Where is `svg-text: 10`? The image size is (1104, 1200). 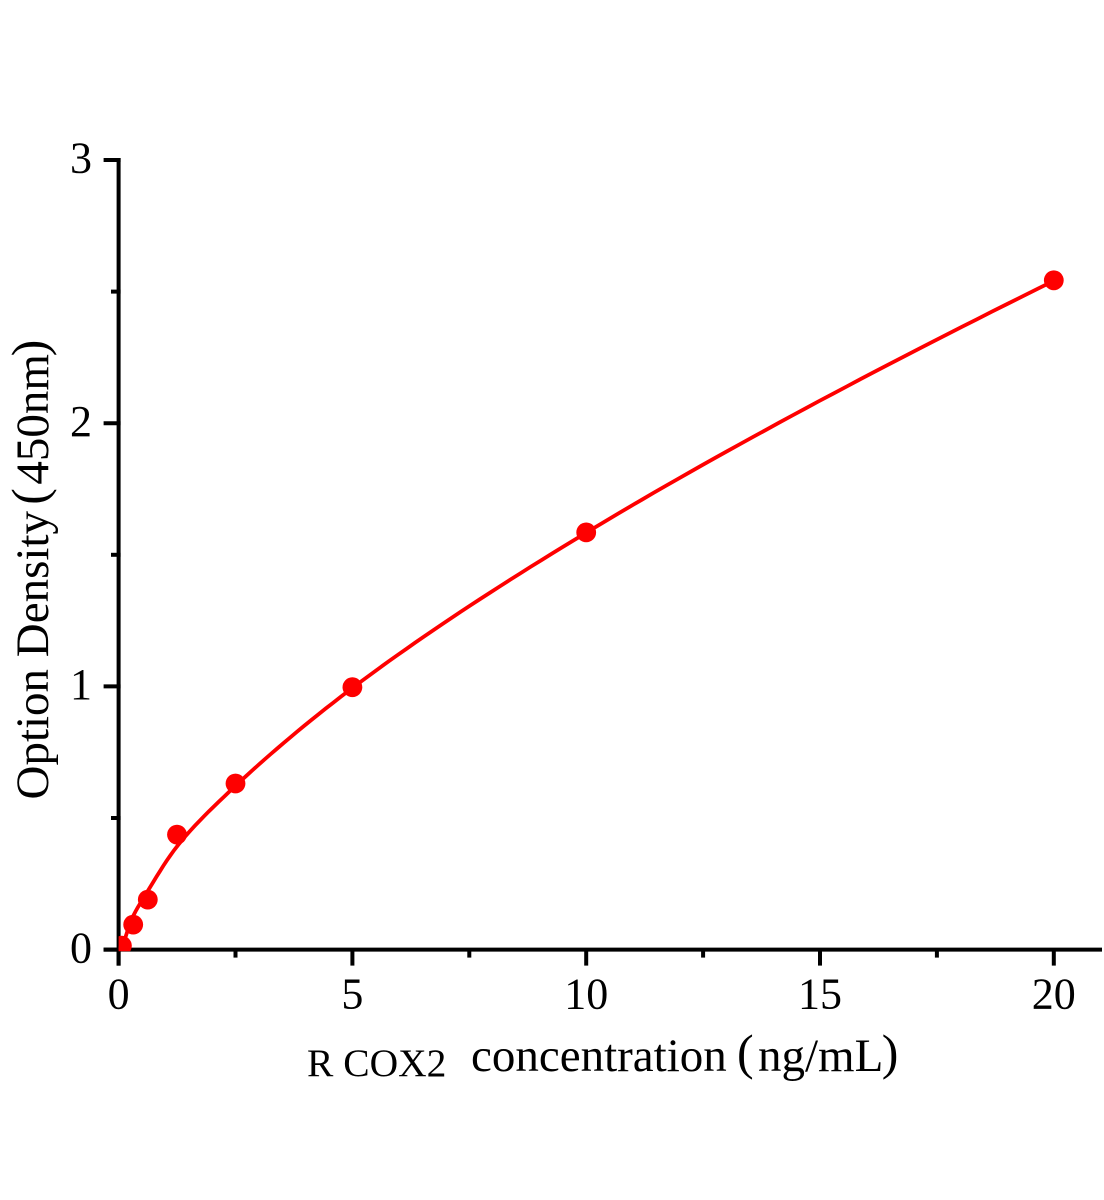 svg-text: 10 is located at coordinates (586, 994).